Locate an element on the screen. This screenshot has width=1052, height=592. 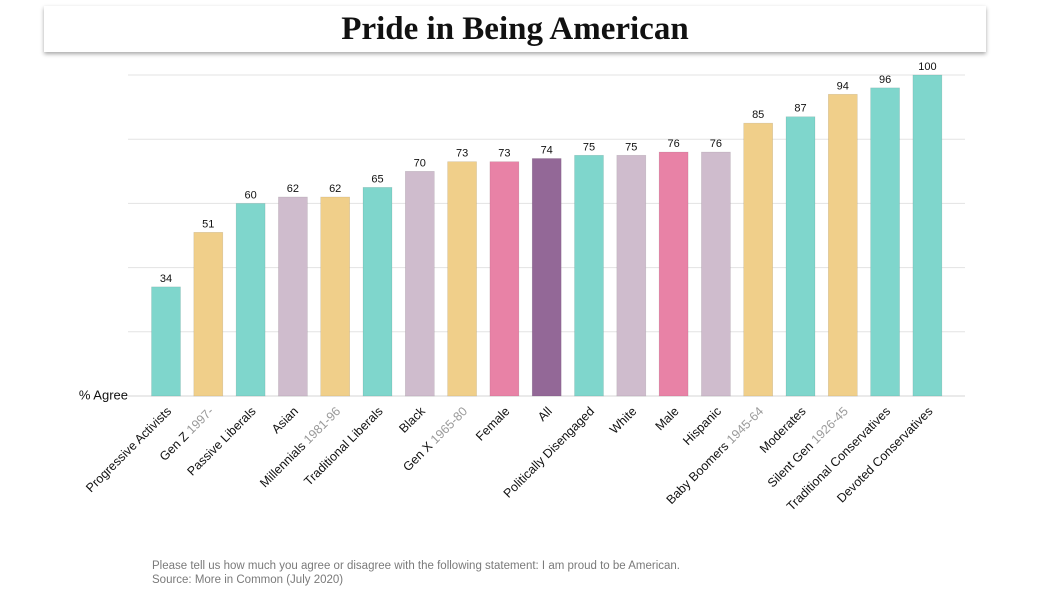
x-tick-label-main: Asian is located at coordinates (285, 420).